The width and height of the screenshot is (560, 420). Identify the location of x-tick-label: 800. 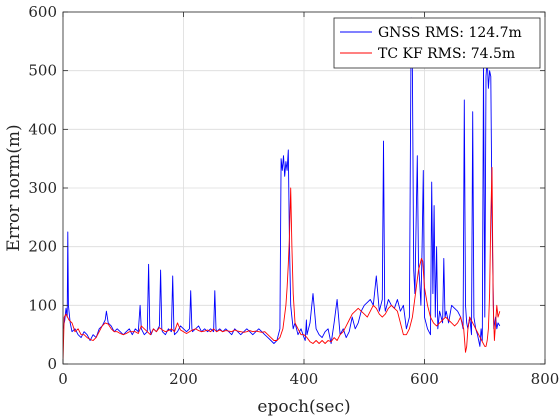
(545, 379).